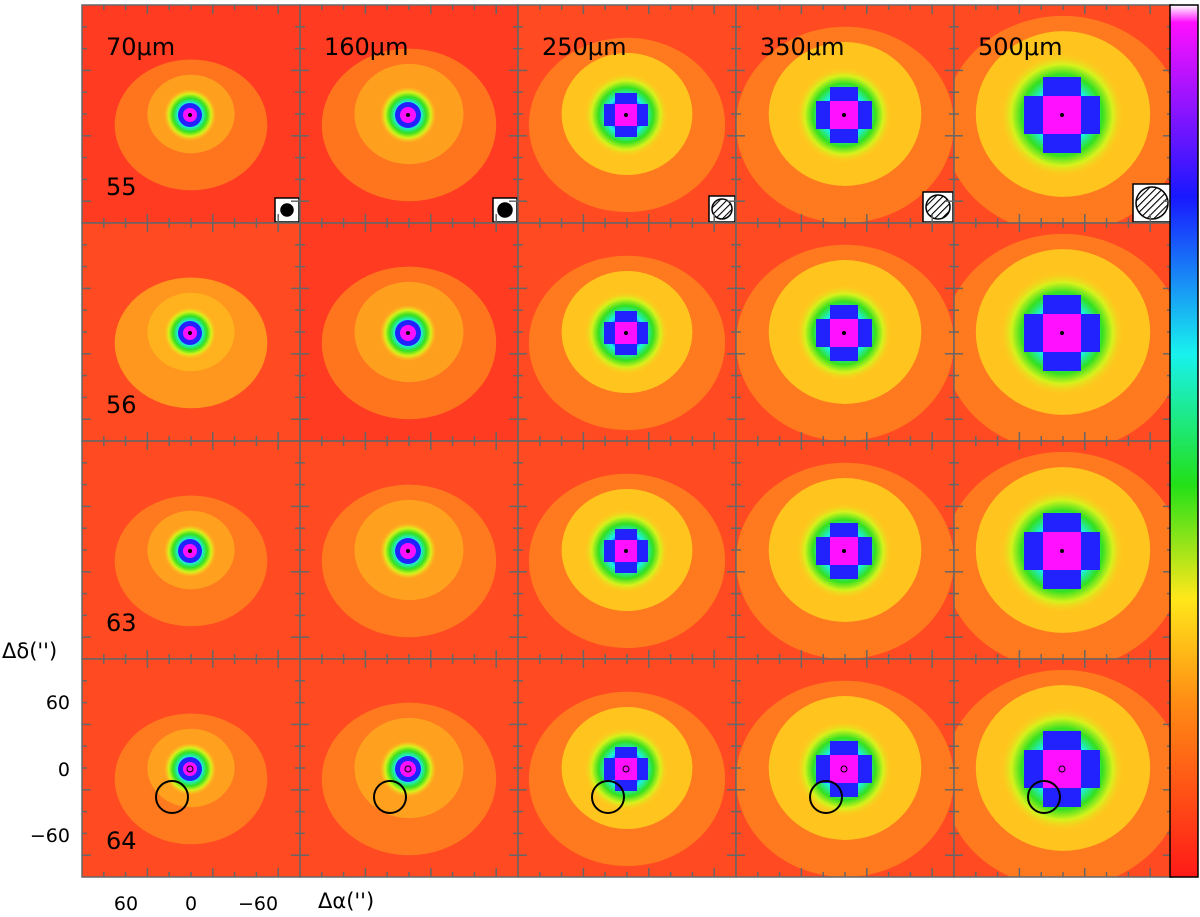 The width and height of the screenshot is (1200, 917). Describe the element at coordinates (627, 768) in the screenshot. I see `panel-64-250um` at that location.